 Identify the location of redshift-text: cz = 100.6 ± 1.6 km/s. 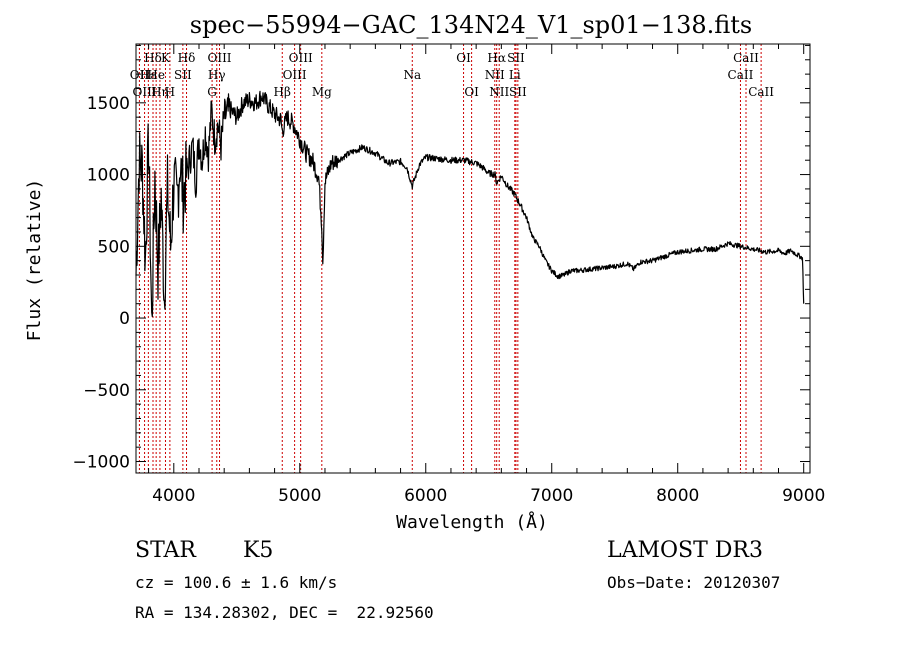
(236, 582).